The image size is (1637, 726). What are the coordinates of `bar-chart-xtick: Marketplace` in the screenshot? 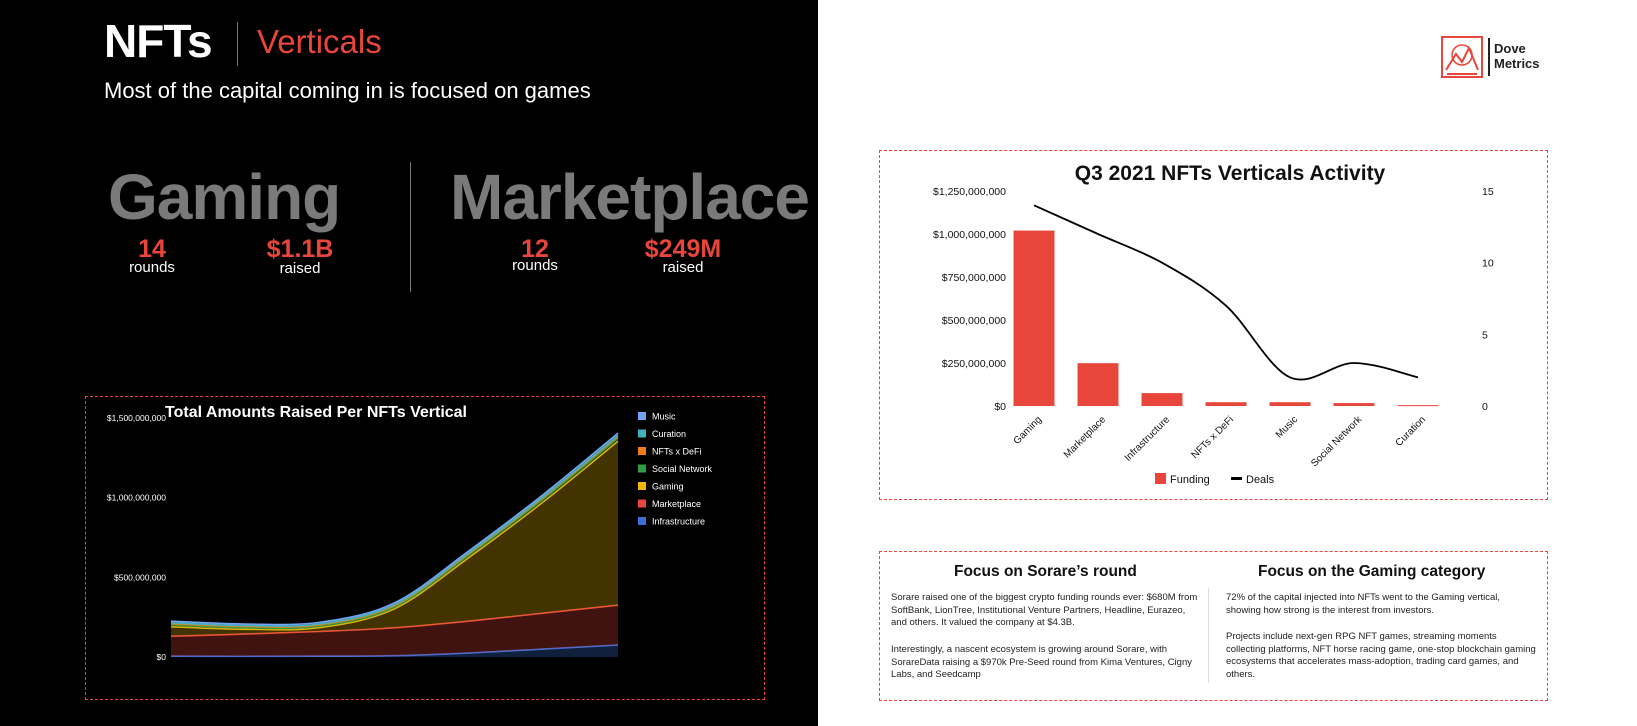 It's located at (1085, 437).